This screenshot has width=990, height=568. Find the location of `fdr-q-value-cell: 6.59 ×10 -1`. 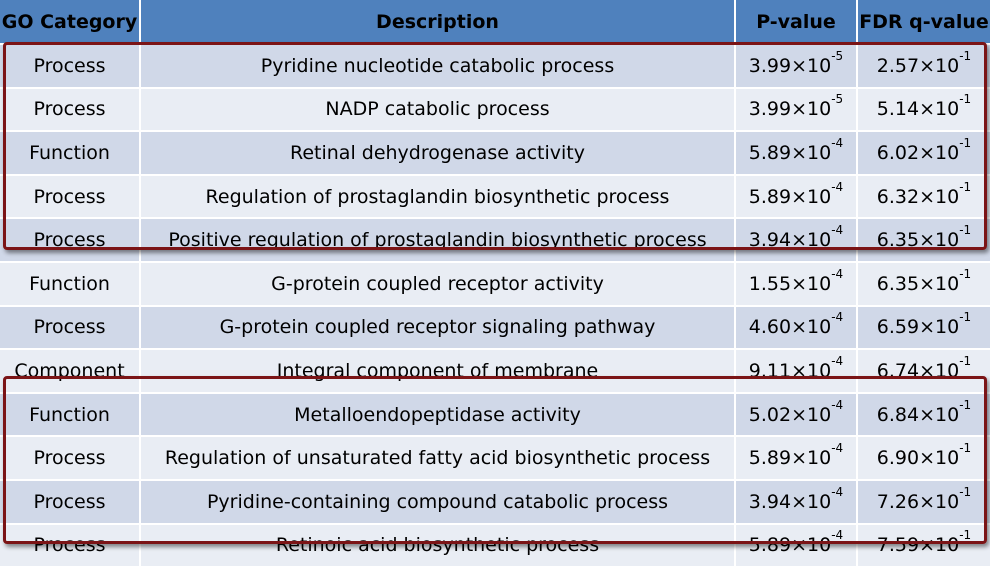

fdr-q-value-cell: 6.59 ×10 -1 is located at coordinates (923, 328).